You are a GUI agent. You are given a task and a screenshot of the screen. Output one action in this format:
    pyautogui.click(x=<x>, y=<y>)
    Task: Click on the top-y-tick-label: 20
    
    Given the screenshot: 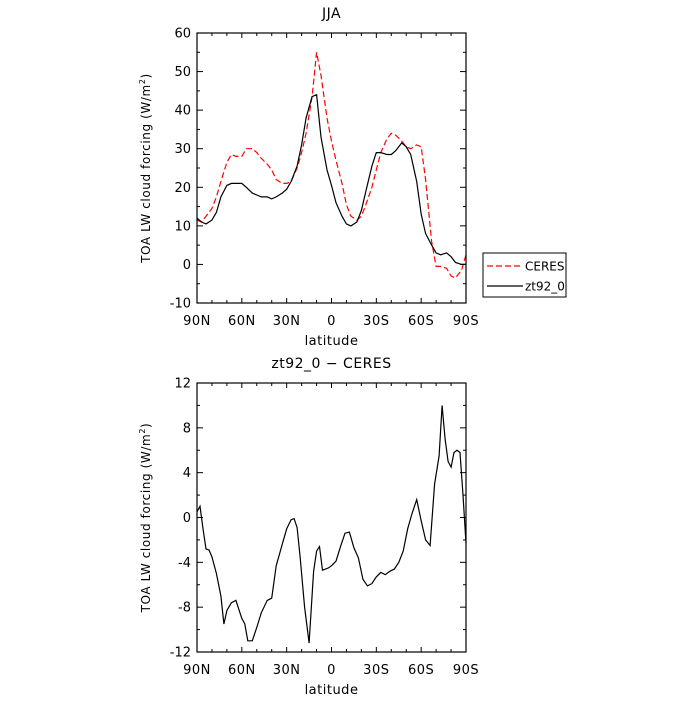 What is the action you would take?
    pyautogui.click(x=182, y=188)
    